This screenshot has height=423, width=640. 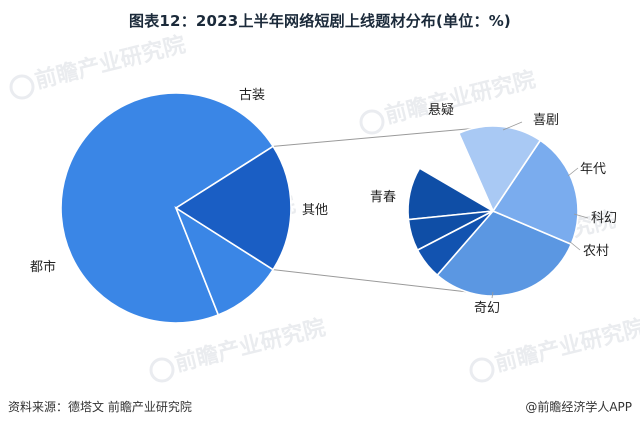 I want to click on connector-line-bottom, so click(x=370, y=281).